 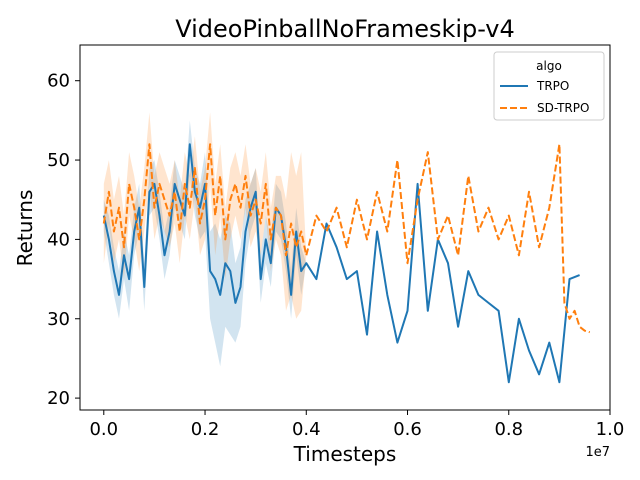 What do you see at coordinates (508, 429) in the screenshot?
I see `x-tick-label: 0.8` at bounding box center [508, 429].